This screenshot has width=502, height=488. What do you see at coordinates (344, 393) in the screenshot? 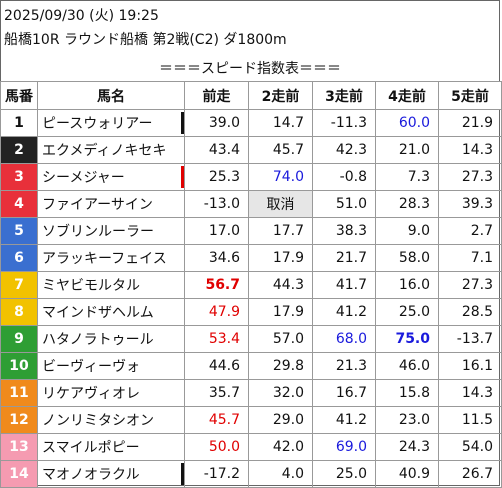
I see `speed-index-race-3: 16.7` at bounding box center [344, 393].